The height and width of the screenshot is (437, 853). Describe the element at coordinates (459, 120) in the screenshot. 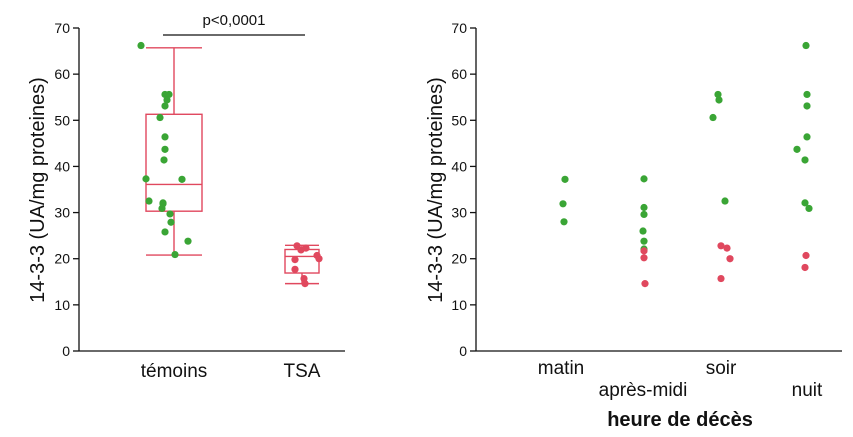

I see `right-y-tick-label: 50` at that location.